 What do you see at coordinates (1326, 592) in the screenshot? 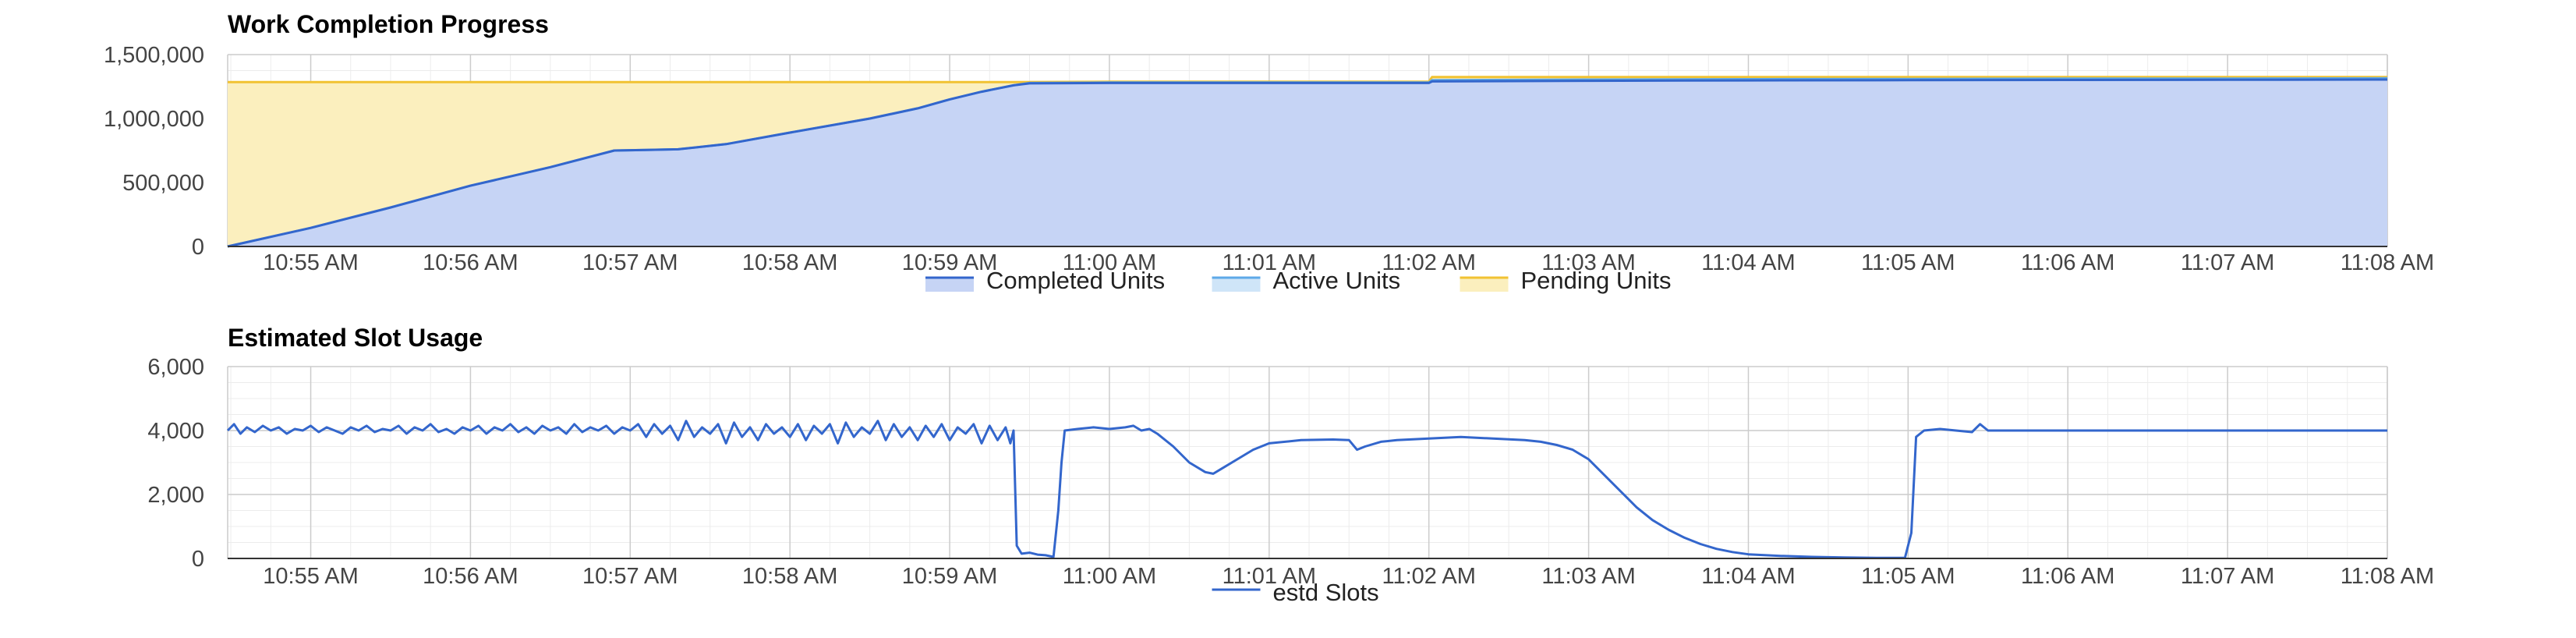
I see `legend-label: estd Slots` at bounding box center [1326, 592].